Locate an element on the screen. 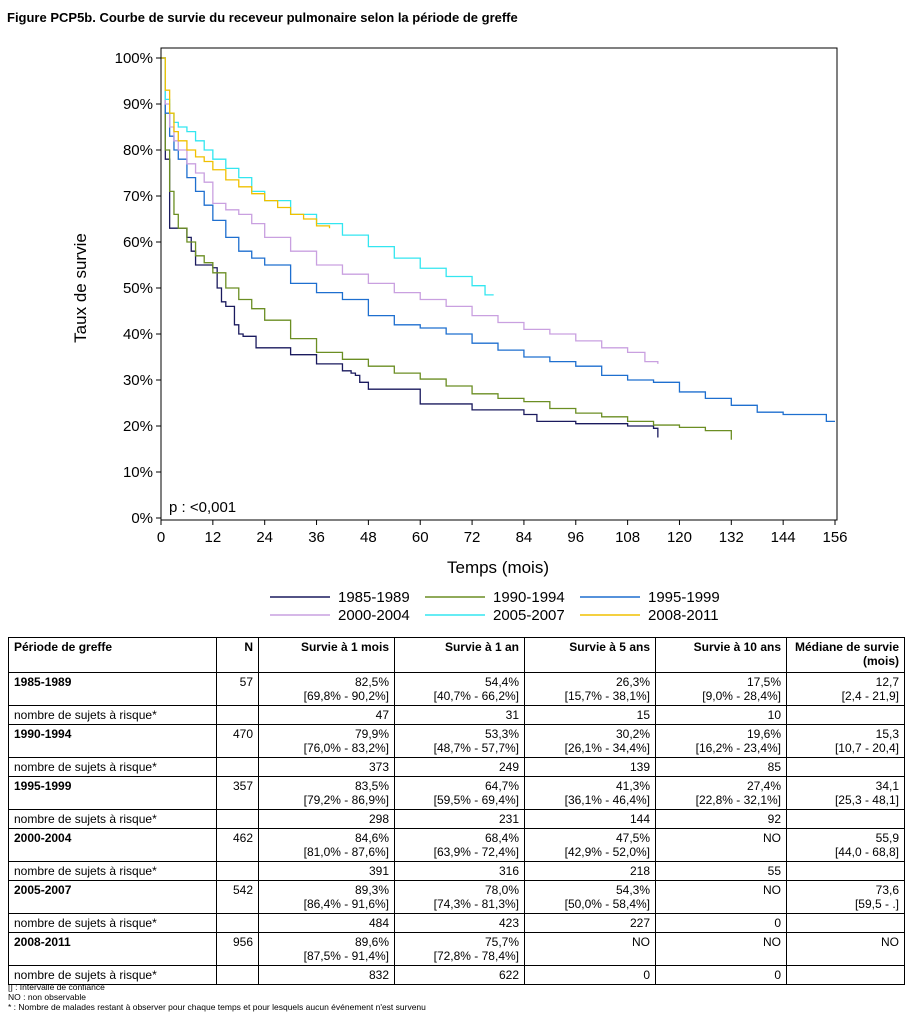  confidence-interval: [87,5% - 91,4%] is located at coordinates (346, 956).